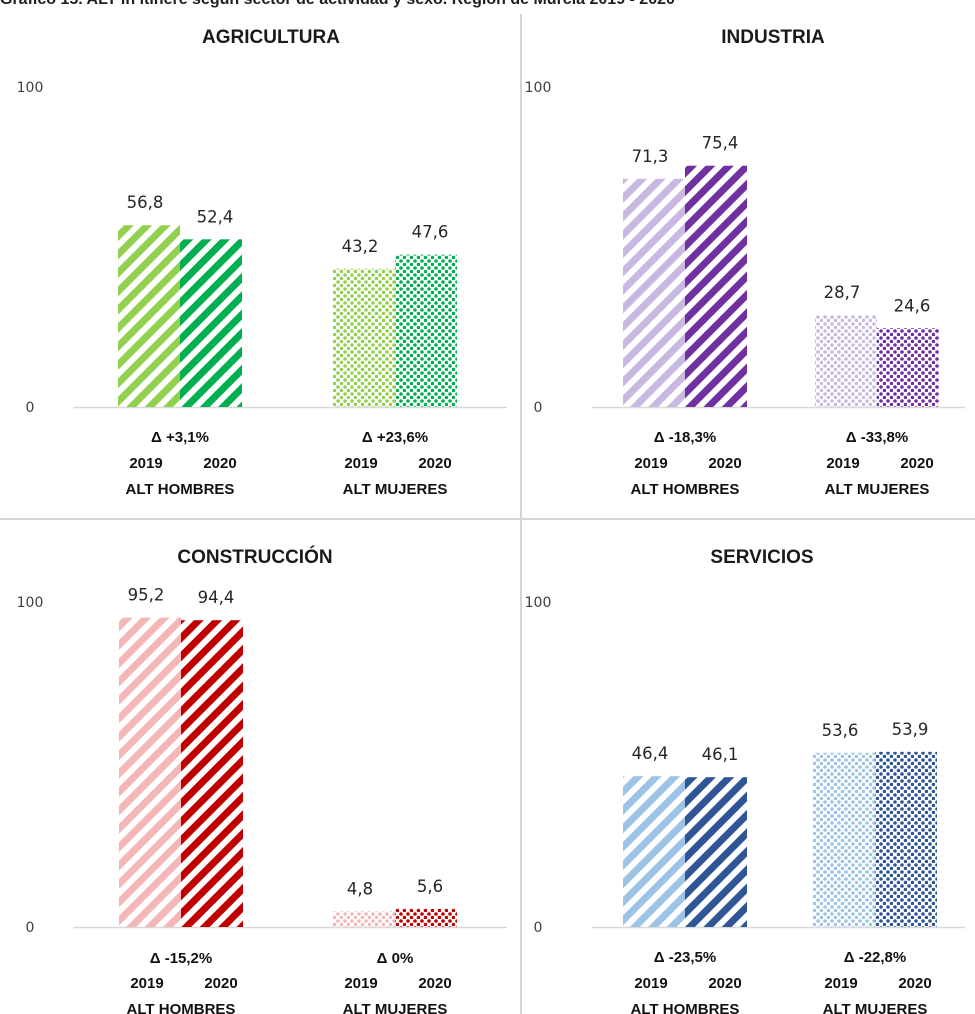 The width and height of the screenshot is (975, 1014). I want to click on data-label: 47,6, so click(430, 232).